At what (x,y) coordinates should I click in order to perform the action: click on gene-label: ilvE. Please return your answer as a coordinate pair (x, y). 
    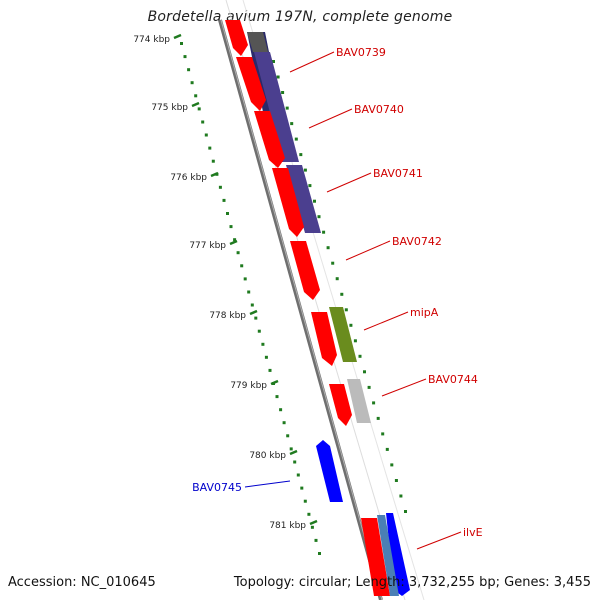
    Looking at the image, I should click on (473, 532).